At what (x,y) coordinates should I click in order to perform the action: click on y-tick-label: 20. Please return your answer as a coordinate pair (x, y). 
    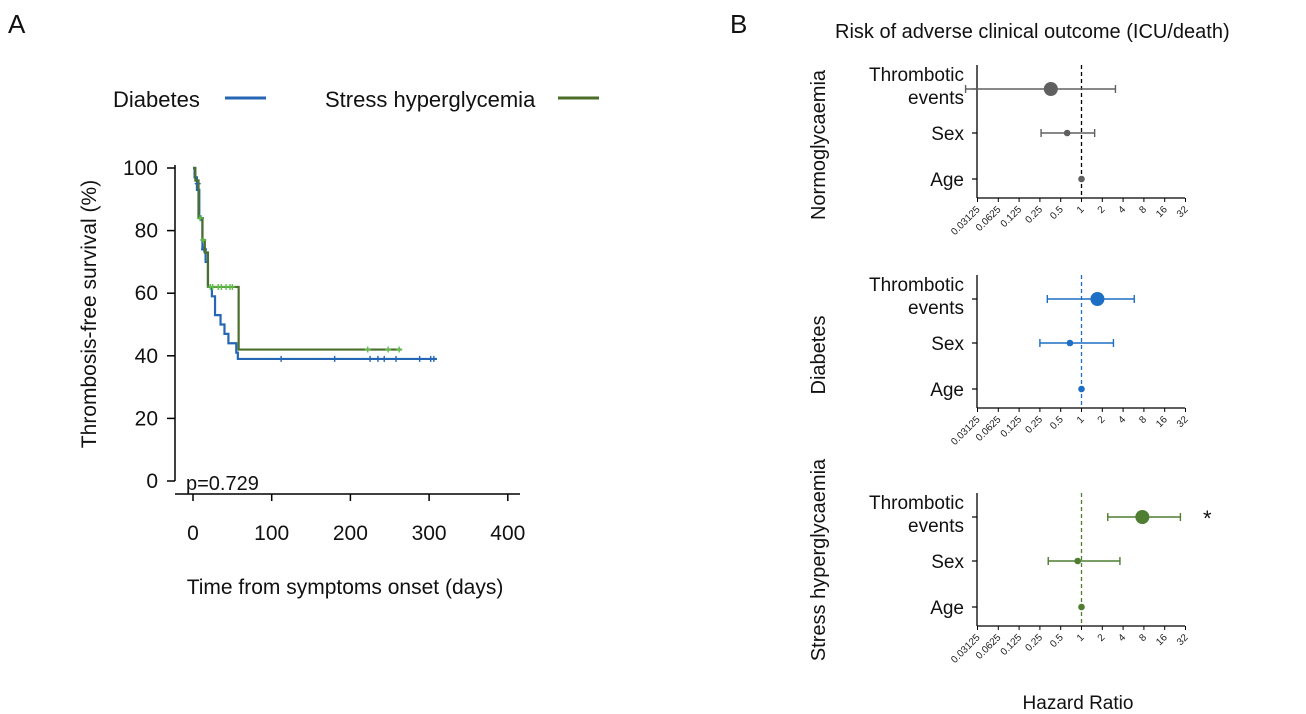
    Looking at the image, I should click on (146, 418).